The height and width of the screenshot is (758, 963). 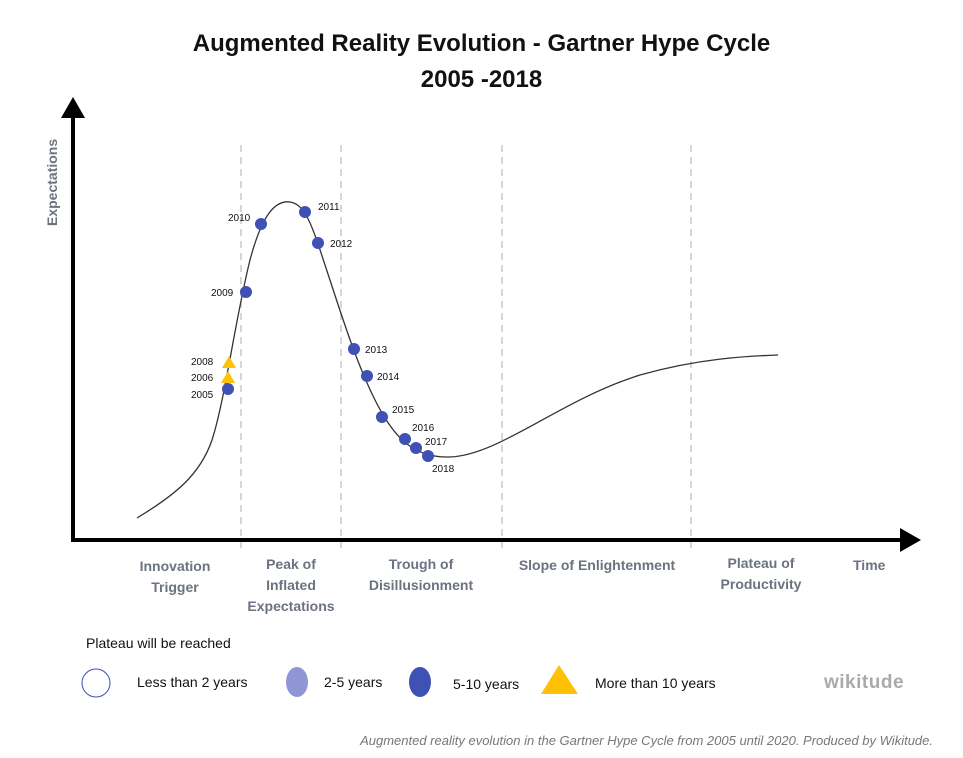 What do you see at coordinates (428, 456) in the screenshot?
I see `point-2018` at bounding box center [428, 456].